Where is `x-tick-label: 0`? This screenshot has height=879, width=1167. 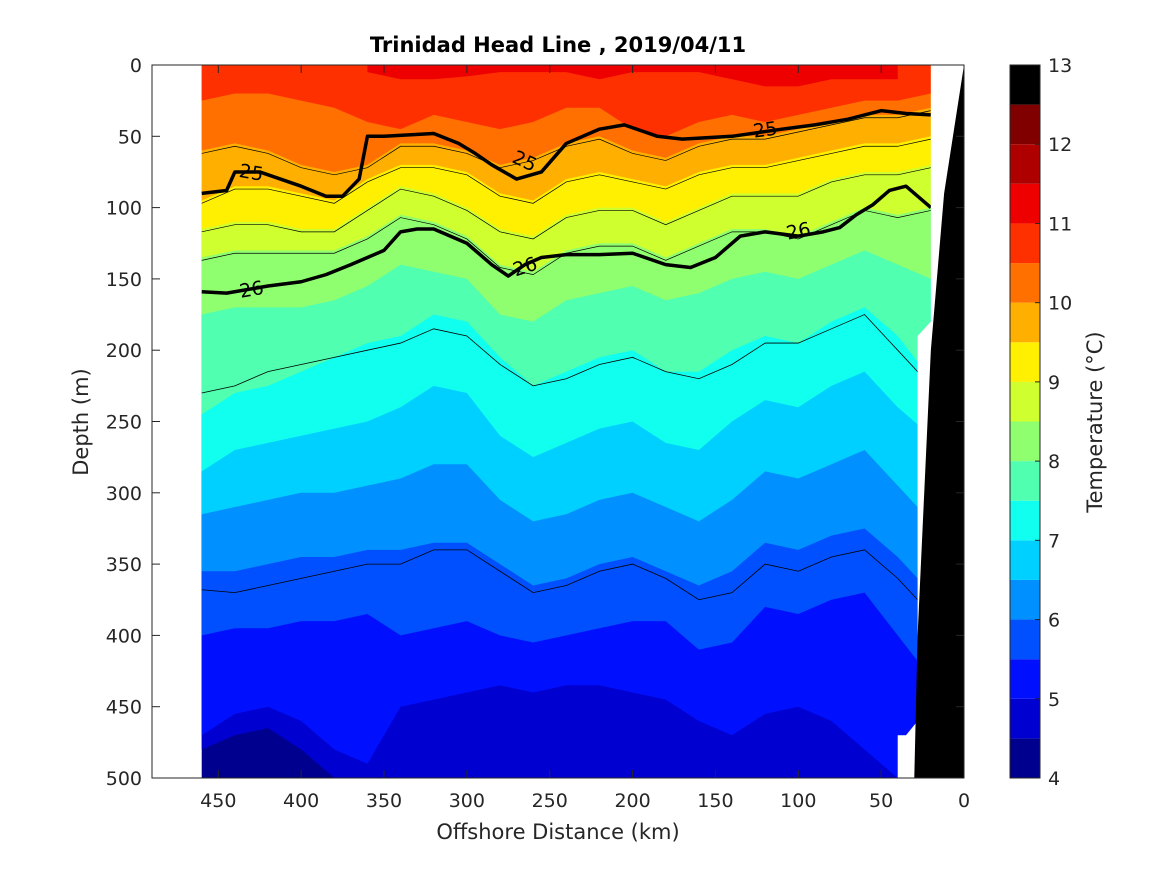 x-tick-label: 0 is located at coordinates (964, 801).